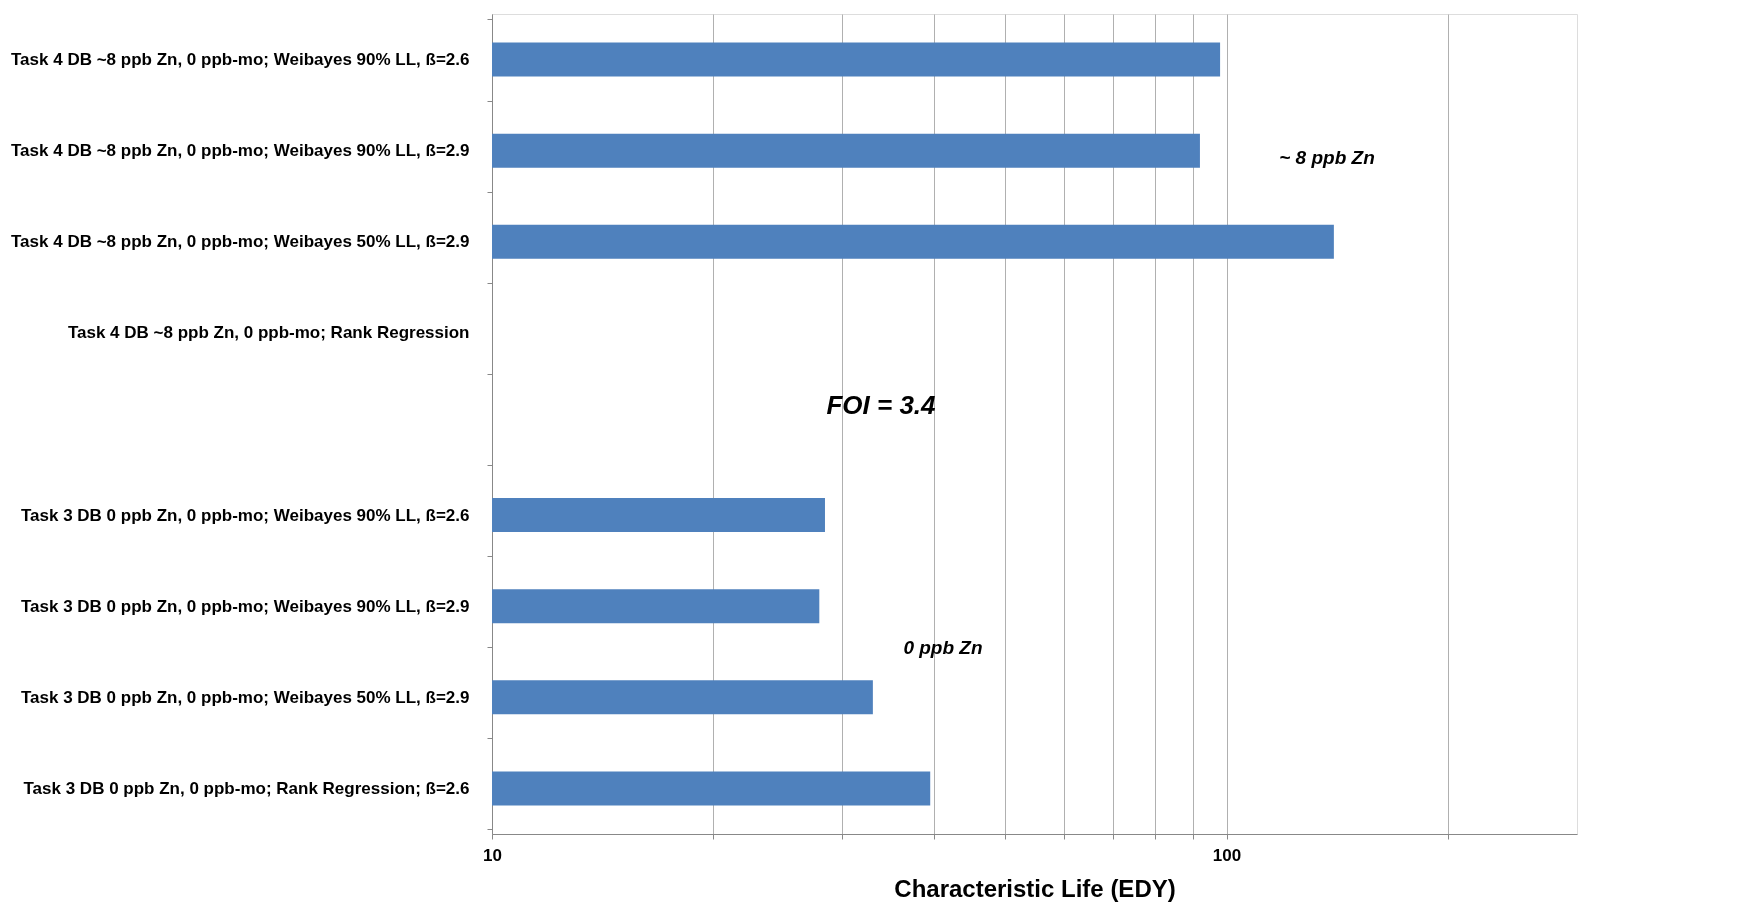 Image resolution: width=1738 pixels, height=916 pixels. What do you see at coordinates (240, 242) in the screenshot?
I see `y-tick-label: Task 4 DB ~8 ppb Zn, 0 ppb-mo; Weibayes 50% LL, ß=2.9` at bounding box center [240, 242].